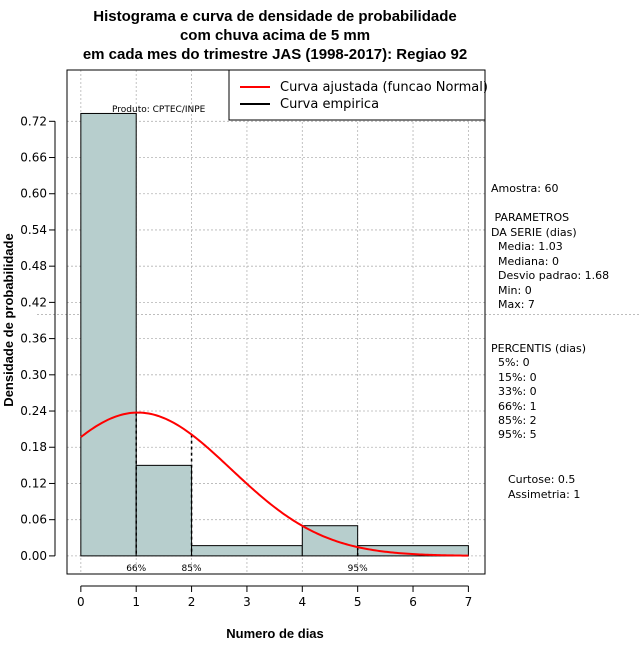 This screenshot has height=660, width=640. I want to click on x-tick-label: 5, so click(358, 602).